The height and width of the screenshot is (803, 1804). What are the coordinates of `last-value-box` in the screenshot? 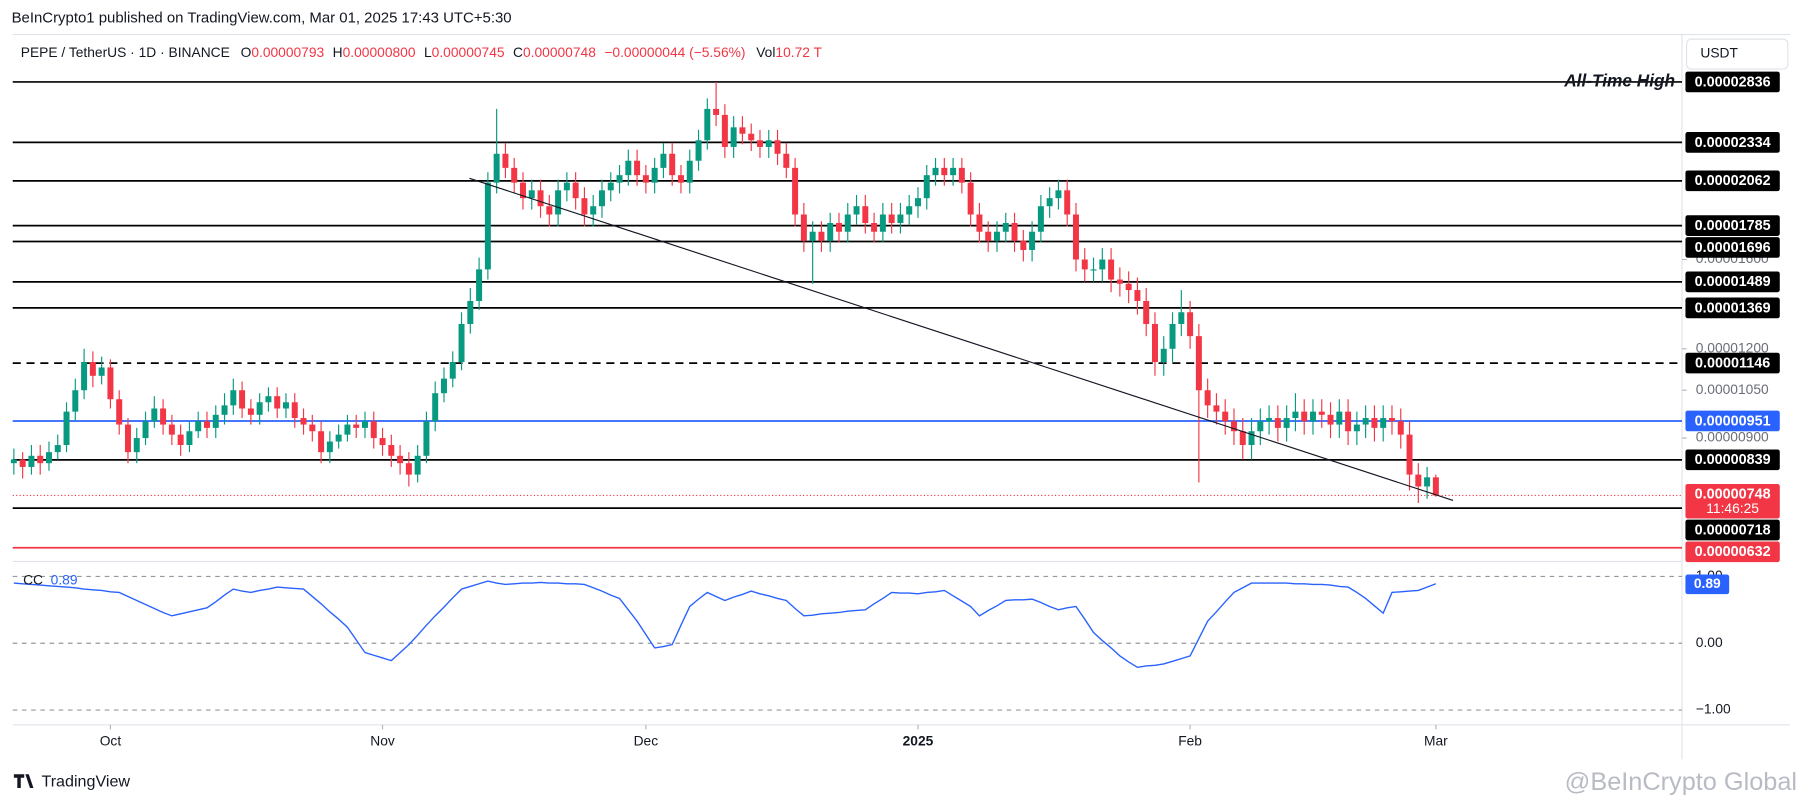 It's located at (1707, 584).